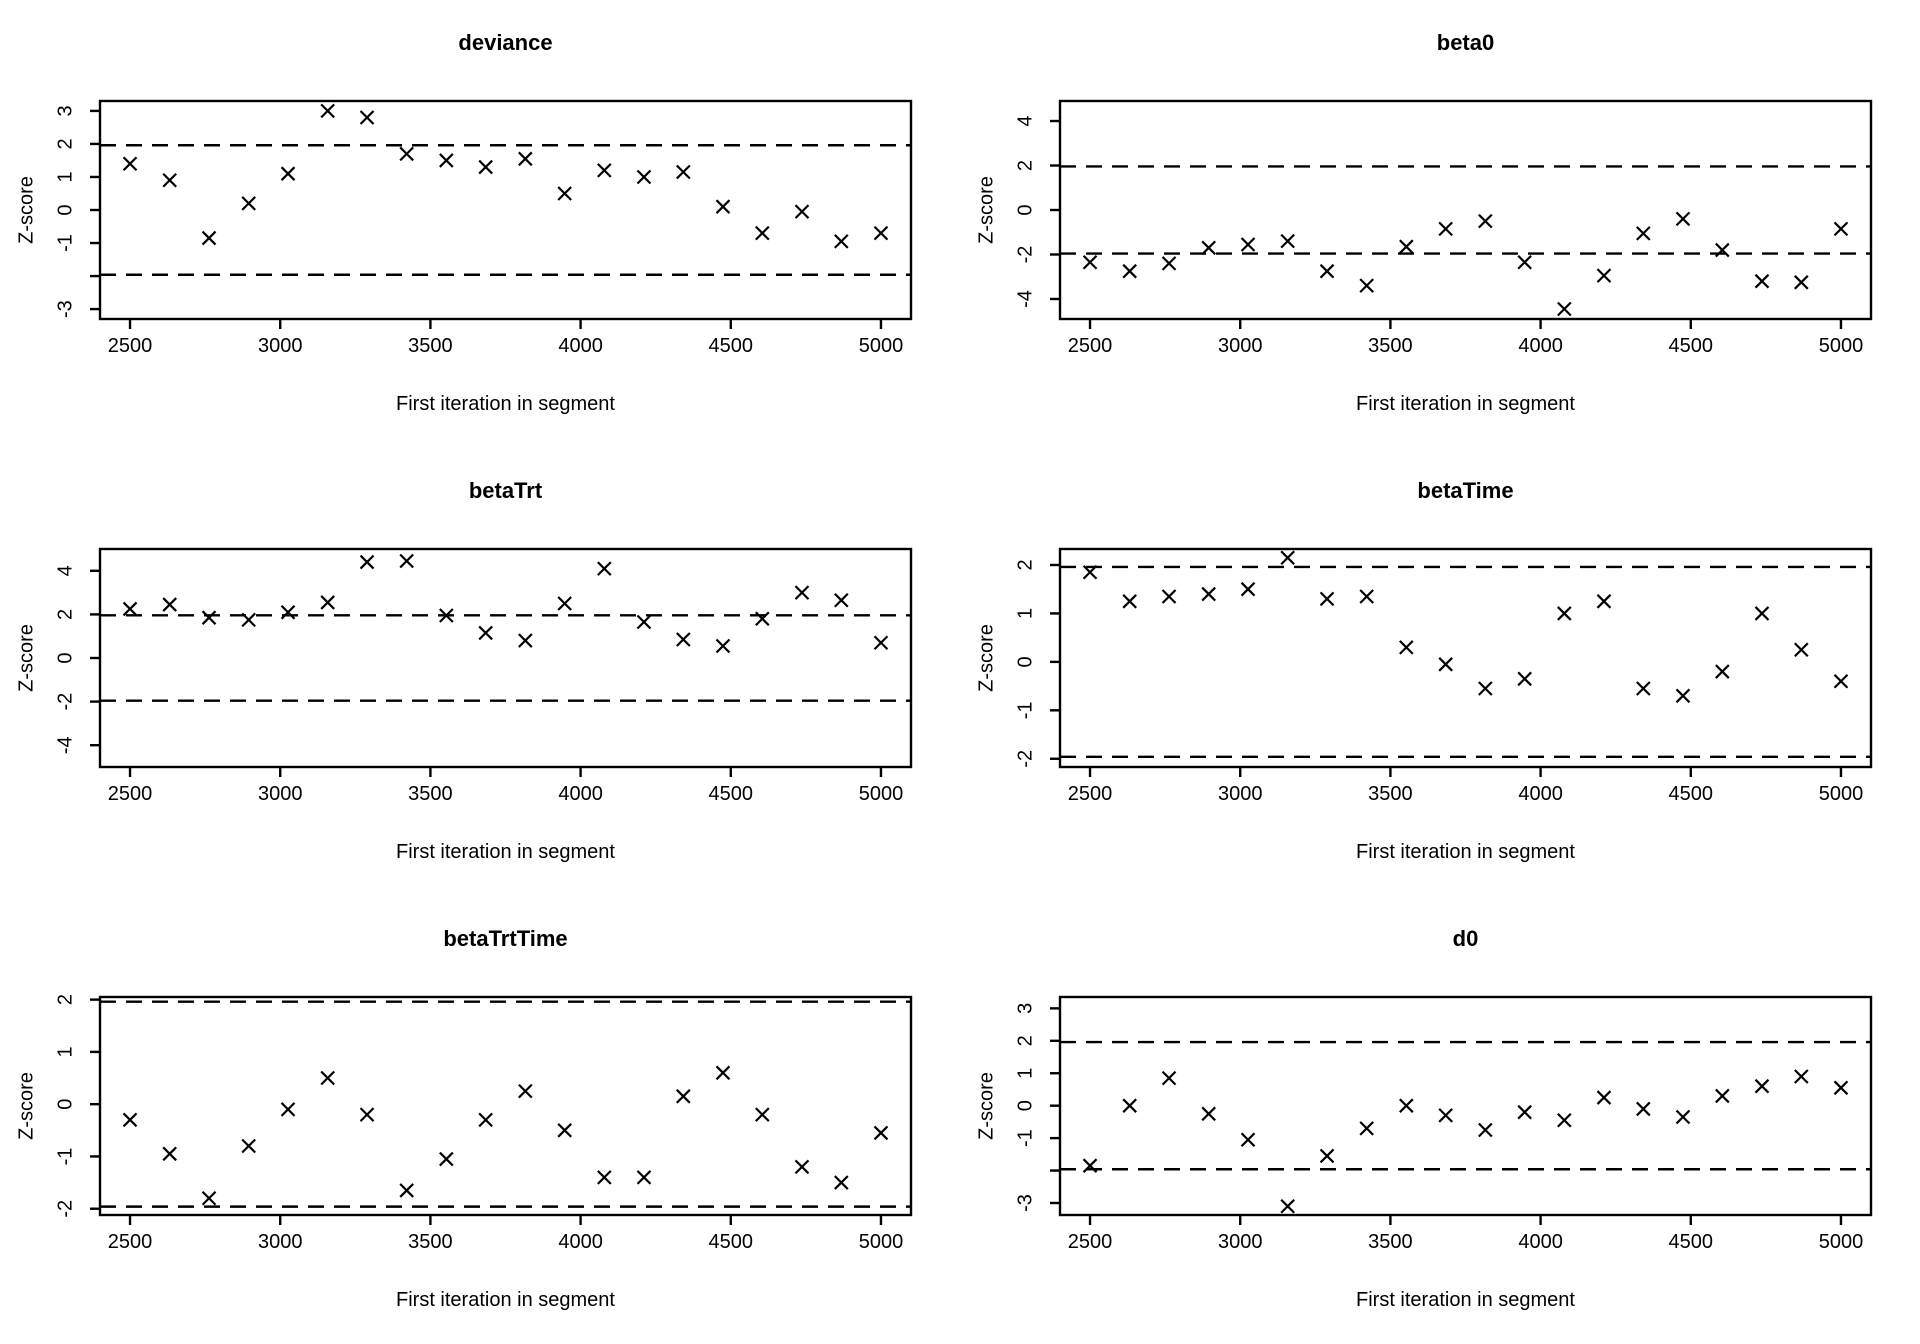 Image resolution: width=1920 pixels, height=1344 pixels. I want to click on y-axis-tick-label: -2, so click(1025, 255).